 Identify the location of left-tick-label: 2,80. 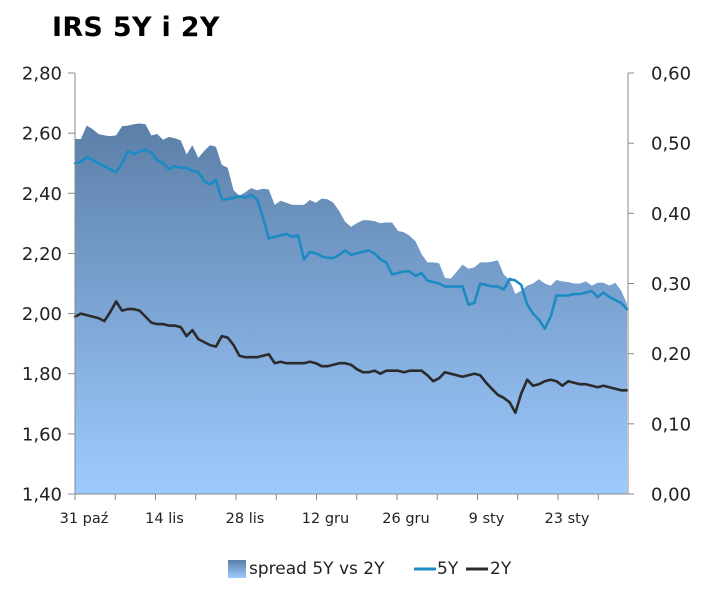
(42, 74).